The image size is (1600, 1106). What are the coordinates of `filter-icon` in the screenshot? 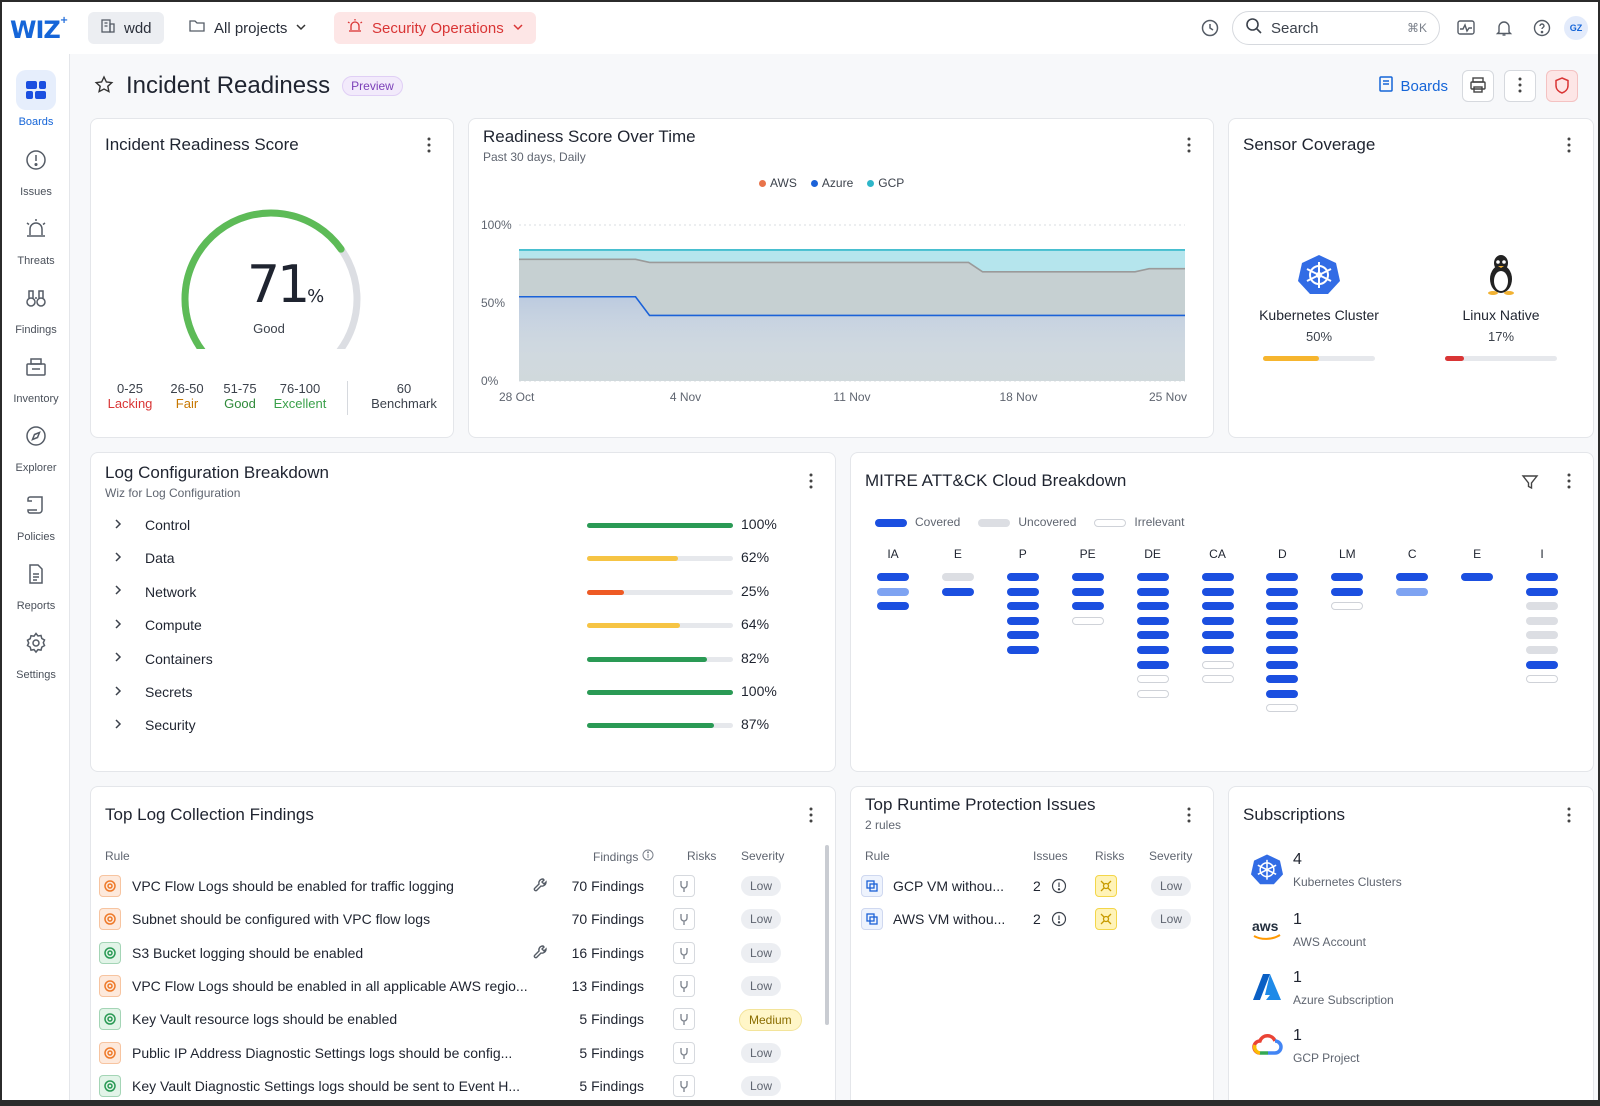 It's located at (1530, 483).